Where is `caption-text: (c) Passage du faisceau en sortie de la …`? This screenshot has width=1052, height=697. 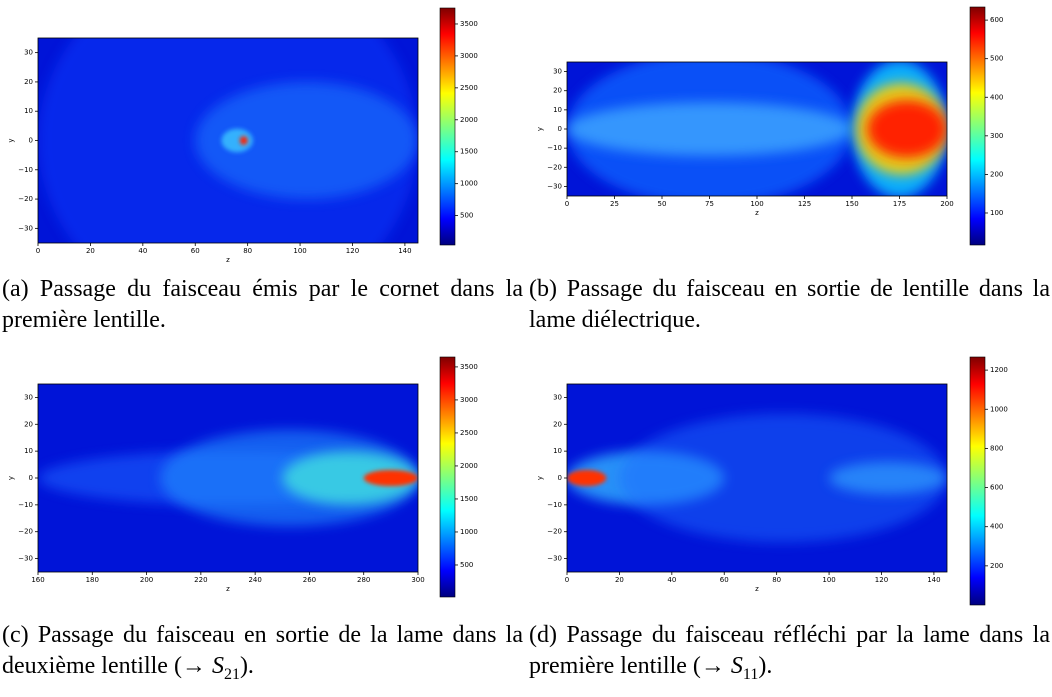 caption-text: (c) Passage du faisceau en sortie de la … is located at coordinates (262, 650).